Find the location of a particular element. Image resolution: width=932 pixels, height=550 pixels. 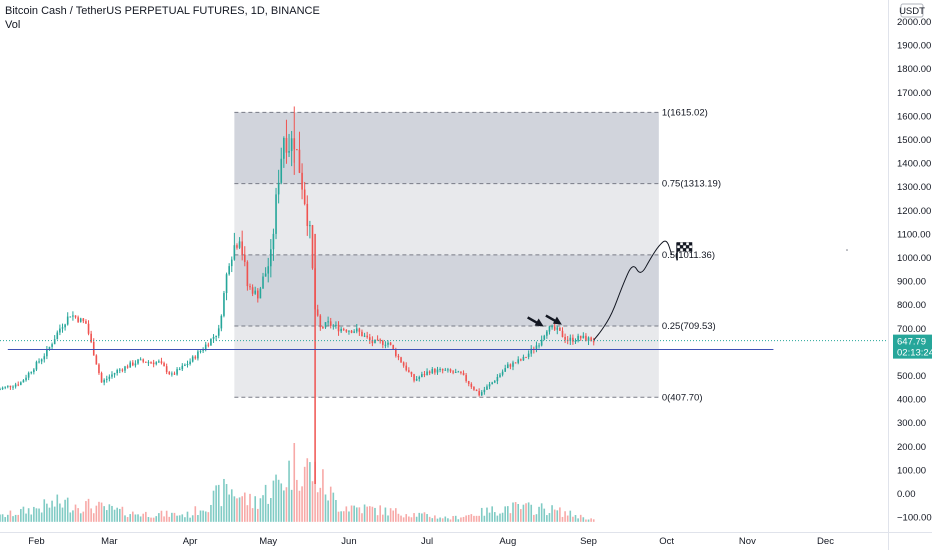

volume-layer is located at coordinates (297, 482).